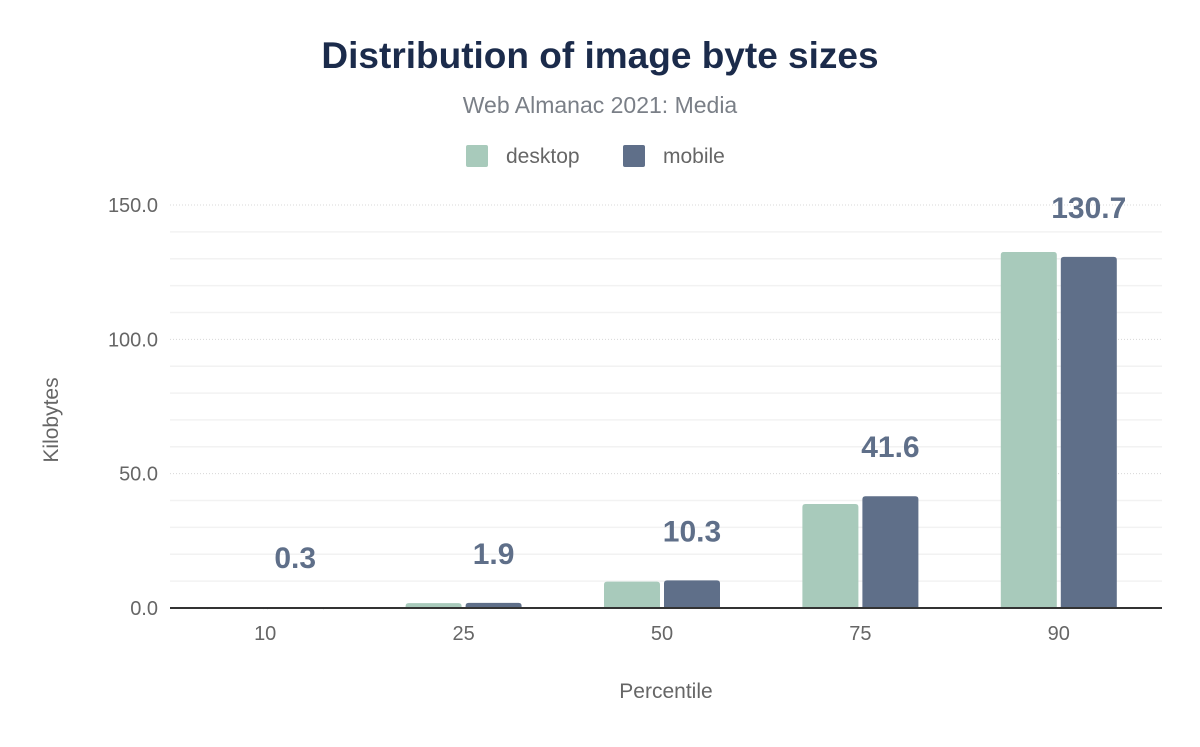  I want to click on data-label: 10.3, so click(692, 531).